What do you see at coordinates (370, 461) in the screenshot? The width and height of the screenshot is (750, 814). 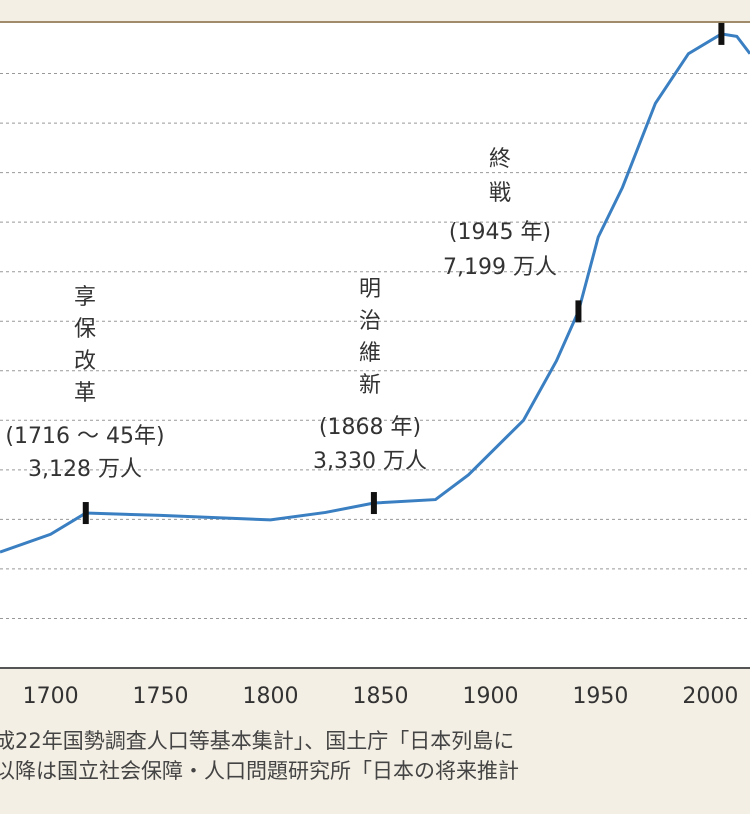 I see `annotation-value: 3,330 万人` at bounding box center [370, 461].